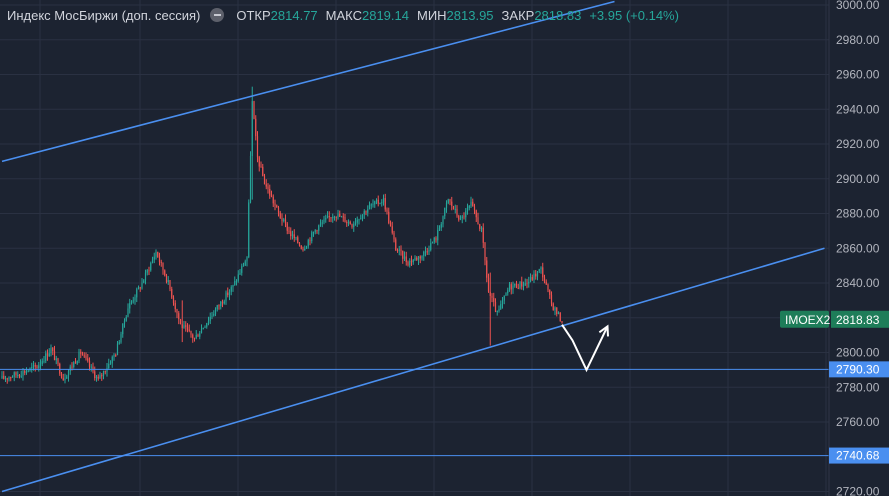 The width and height of the screenshot is (889, 496). I want to click on forecast-path, so click(585, 348).